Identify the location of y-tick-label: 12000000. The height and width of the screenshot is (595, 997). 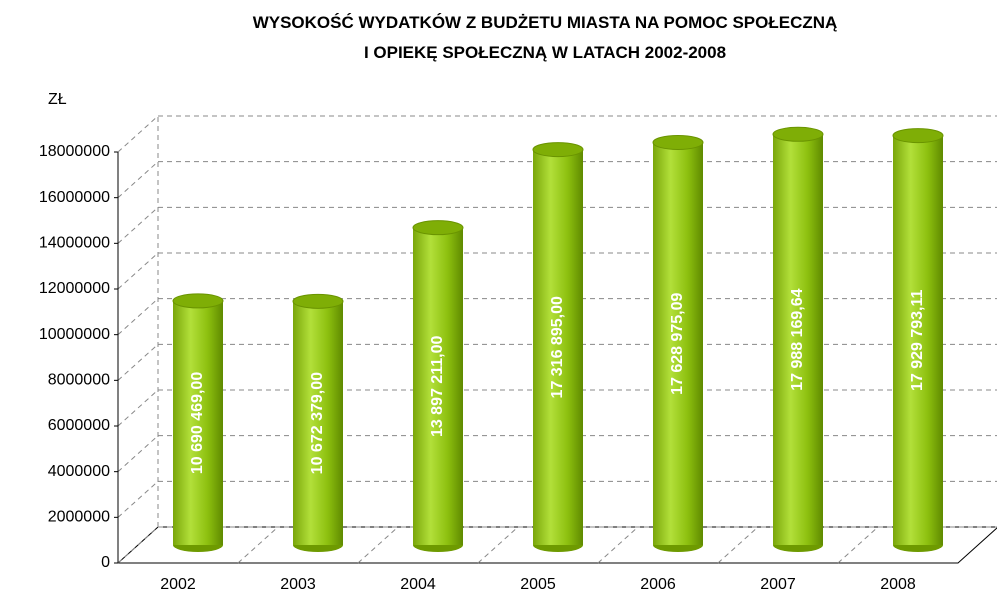
(74, 288).